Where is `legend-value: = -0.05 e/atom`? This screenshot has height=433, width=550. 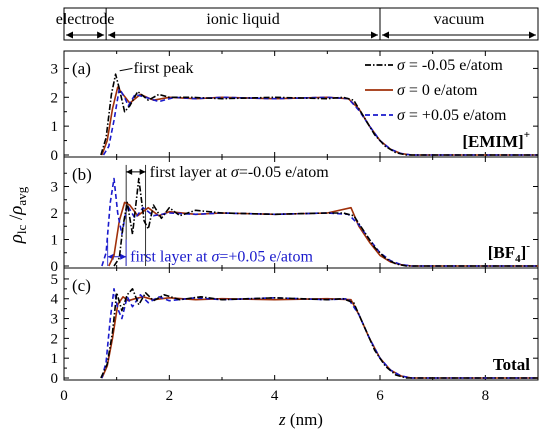
legend-value: = -0.05 e/atom is located at coordinates (454, 65).